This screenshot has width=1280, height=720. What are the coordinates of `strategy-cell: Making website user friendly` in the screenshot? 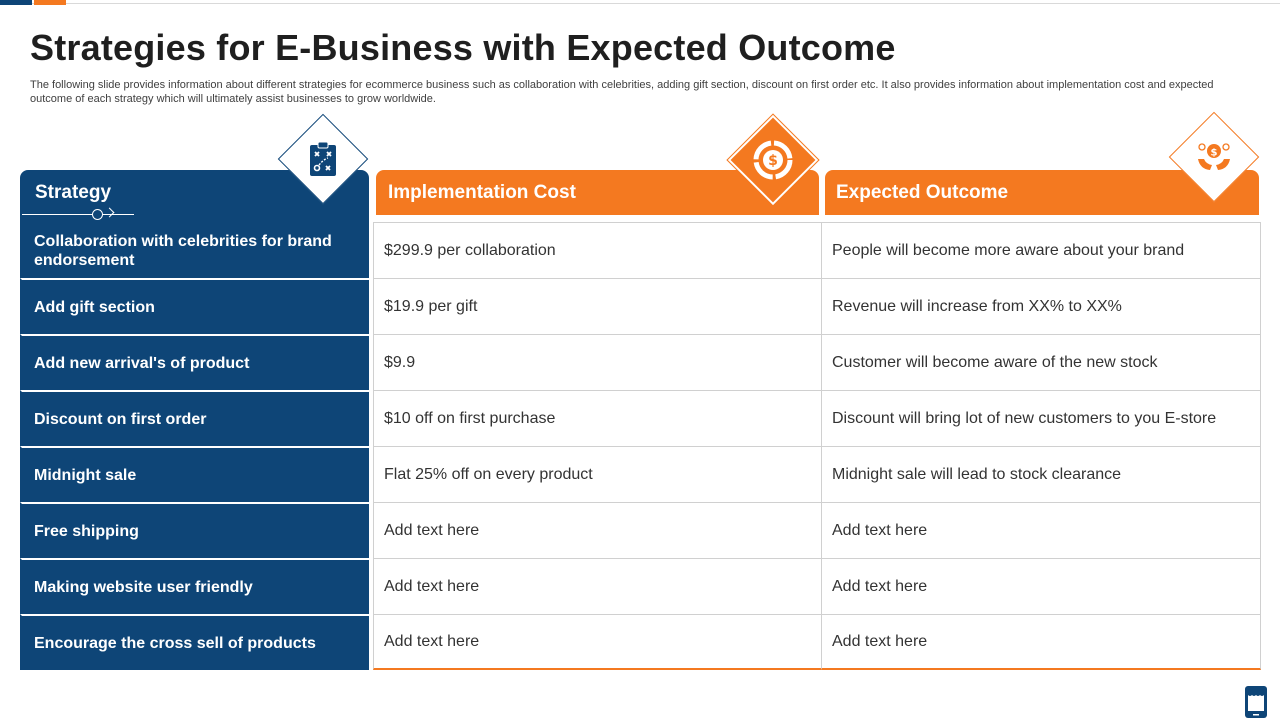 It's located at (194, 586).